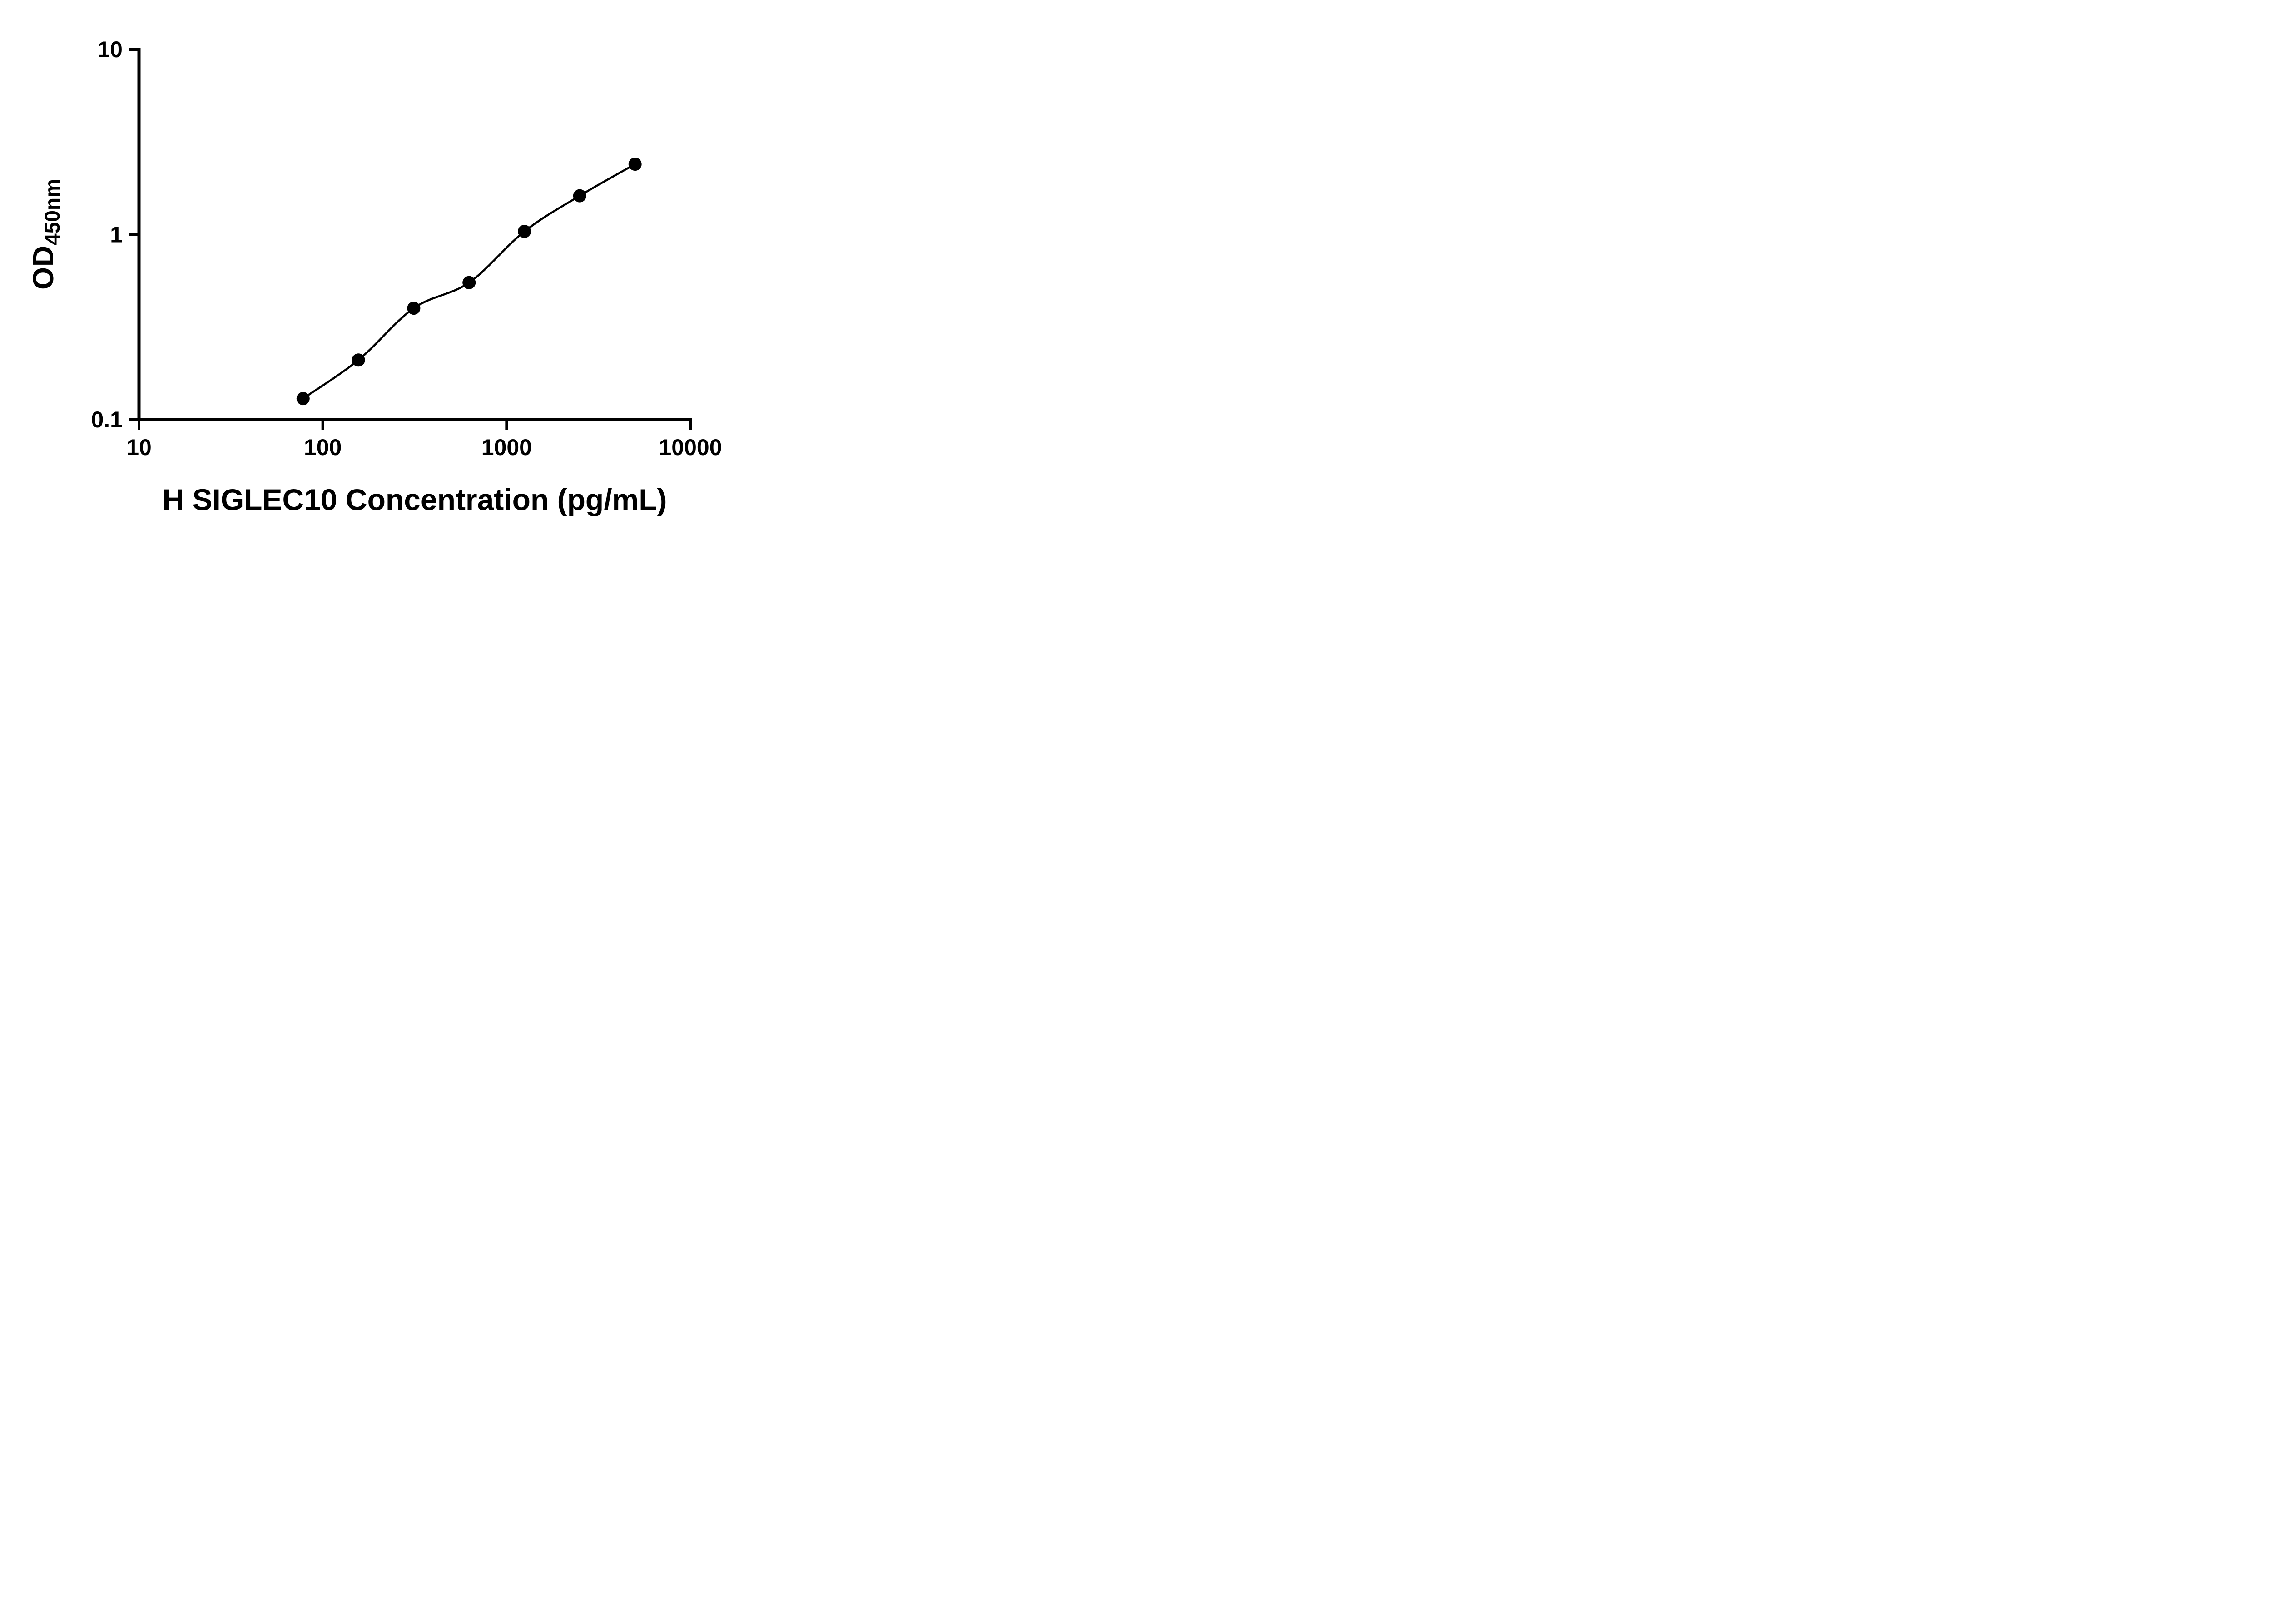  I want to click on y-axis-tick-label: 10, so click(110, 49).